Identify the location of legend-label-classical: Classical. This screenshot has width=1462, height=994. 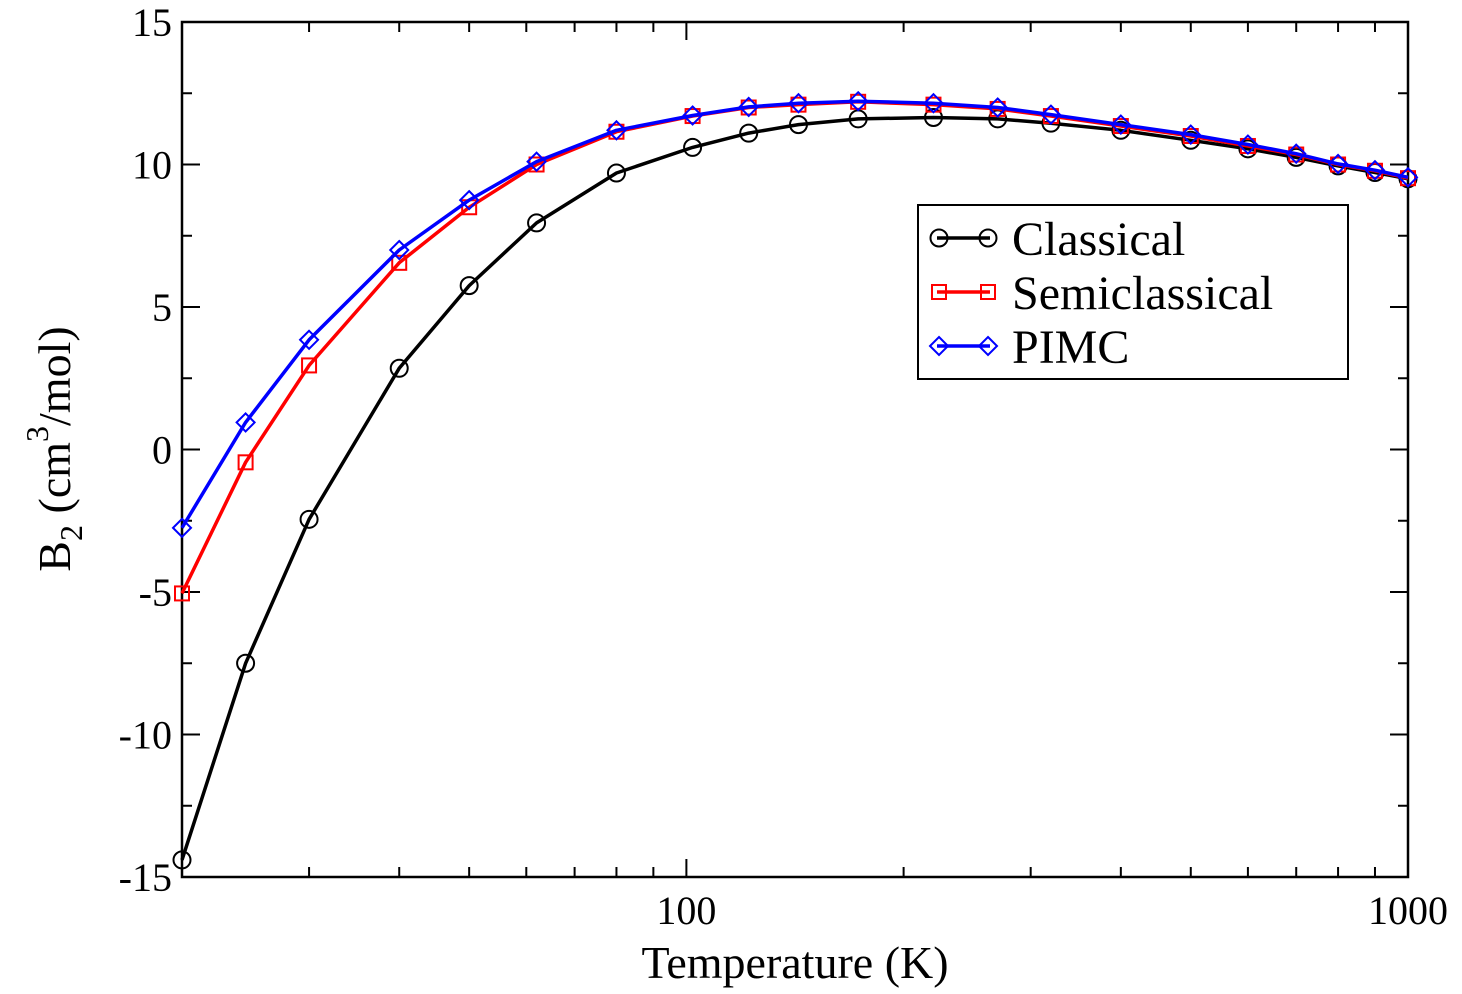
(1098, 239).